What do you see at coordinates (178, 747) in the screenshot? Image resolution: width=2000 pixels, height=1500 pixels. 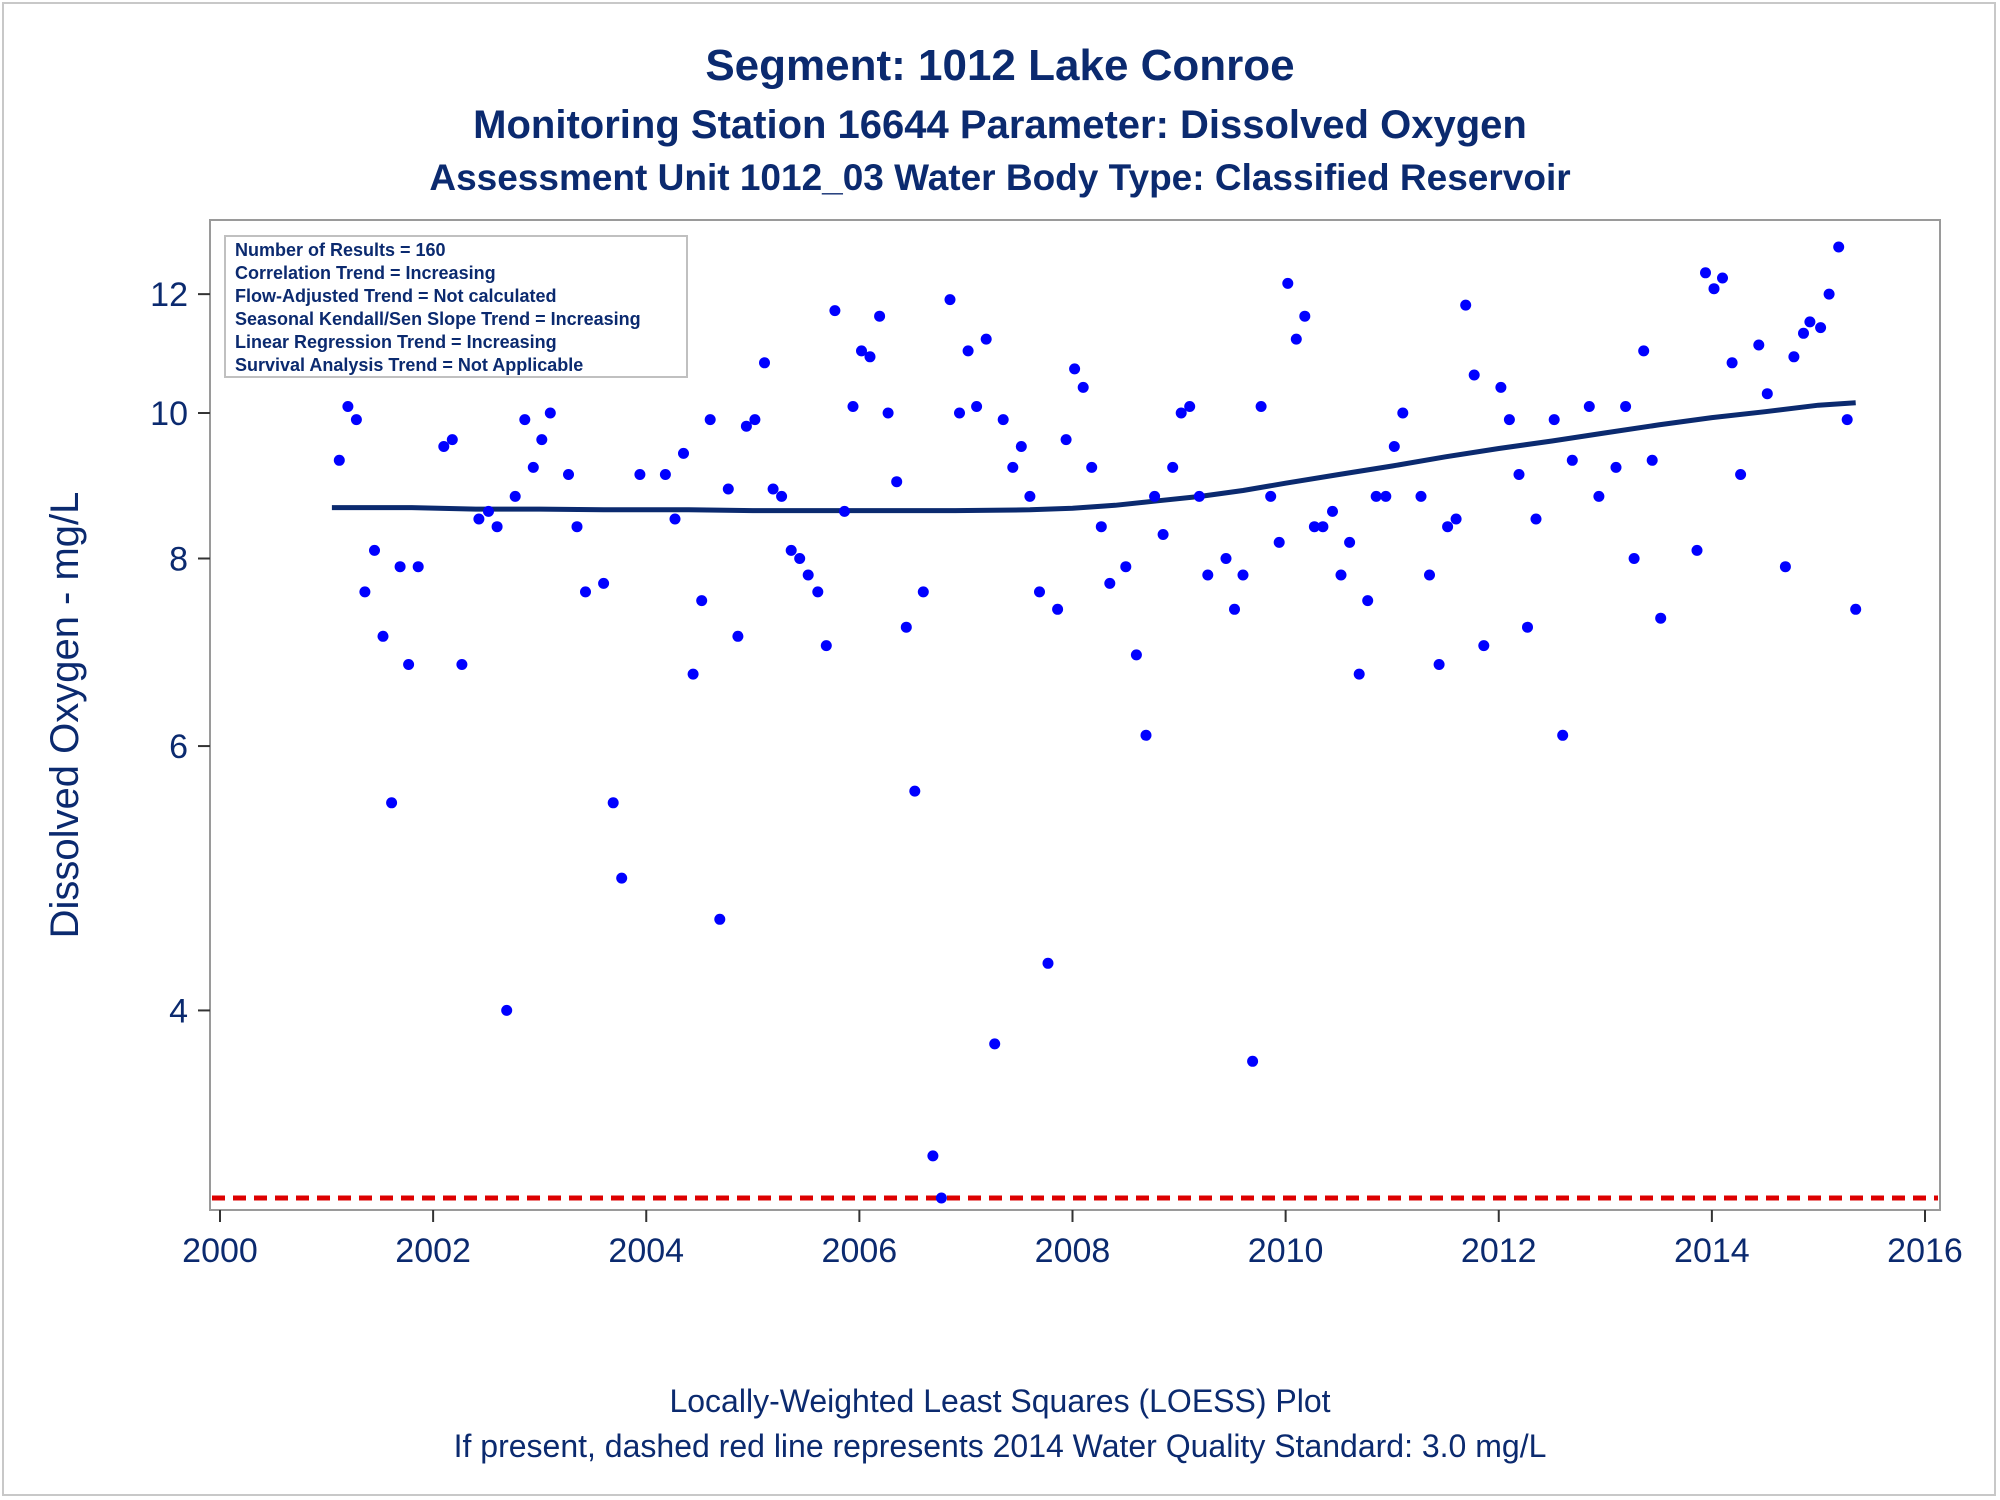 I see `y-tick-label: 6` at bounding box center [178, 747].